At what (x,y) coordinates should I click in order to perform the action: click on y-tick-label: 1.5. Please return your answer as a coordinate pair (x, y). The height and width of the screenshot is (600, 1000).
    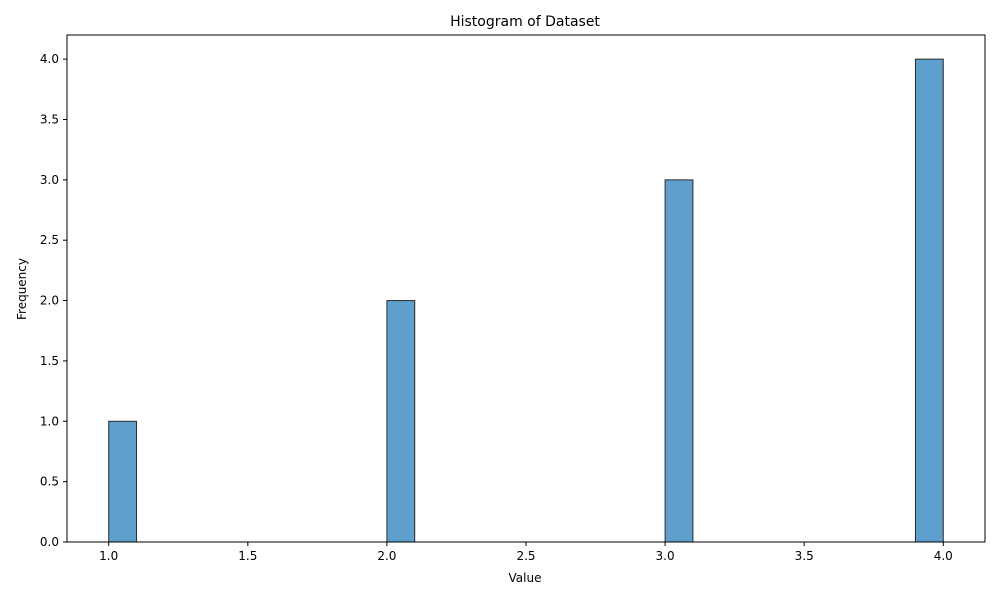
    Looking at the image, I should click on (49, 361).